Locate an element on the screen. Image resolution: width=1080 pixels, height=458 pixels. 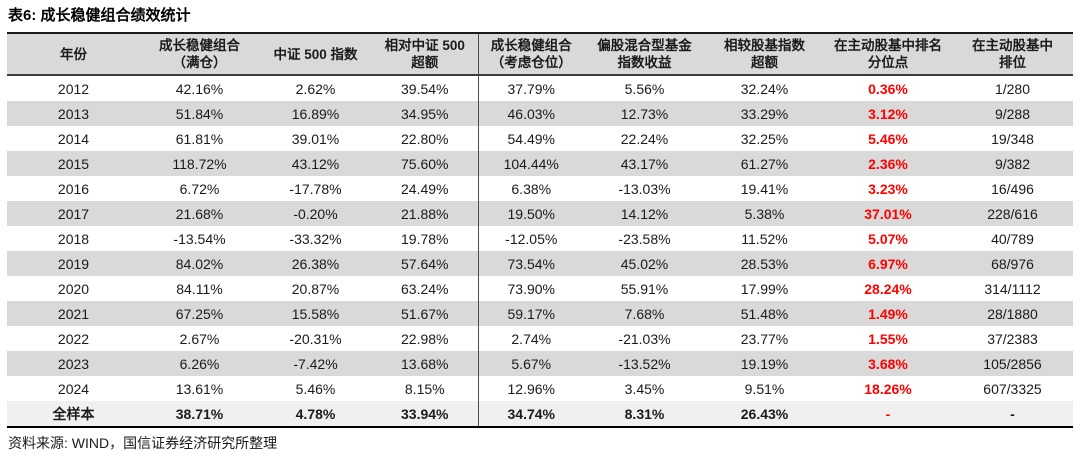
cell-portfolio-position-adjusted: 37.79% is located at coordinates (531, 88).